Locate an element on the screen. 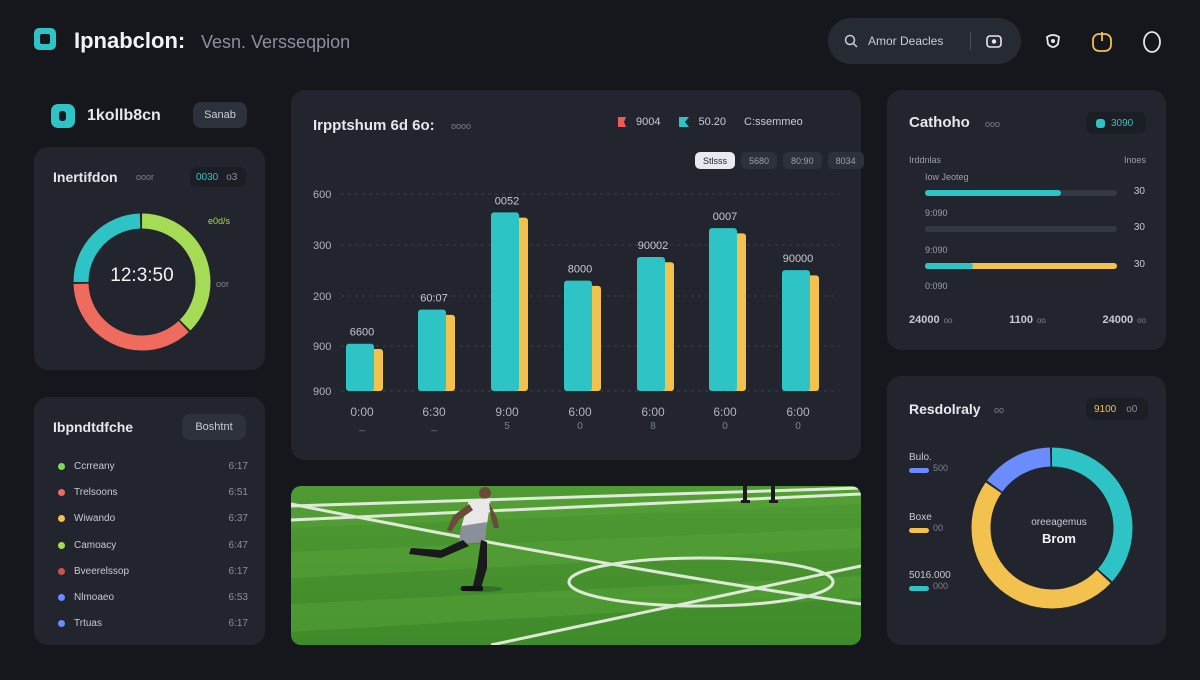 The width and height of the screenshot is (1200, 680). player-figure is located at coordinates (456, 539).